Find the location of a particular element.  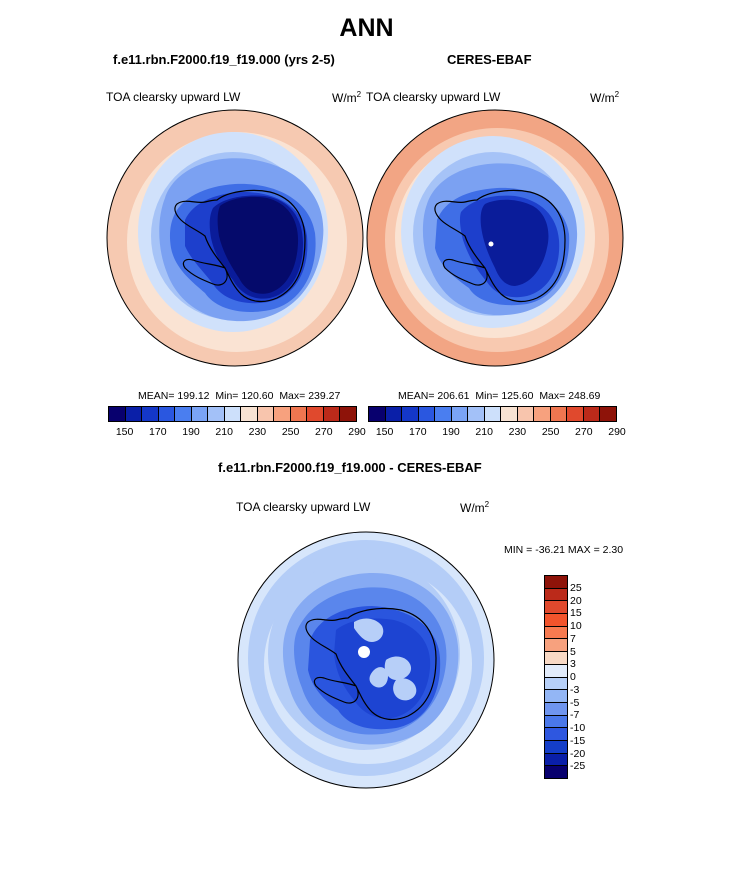

right-colorbar-tick-label: 150 is located at coordinates (384, 432).